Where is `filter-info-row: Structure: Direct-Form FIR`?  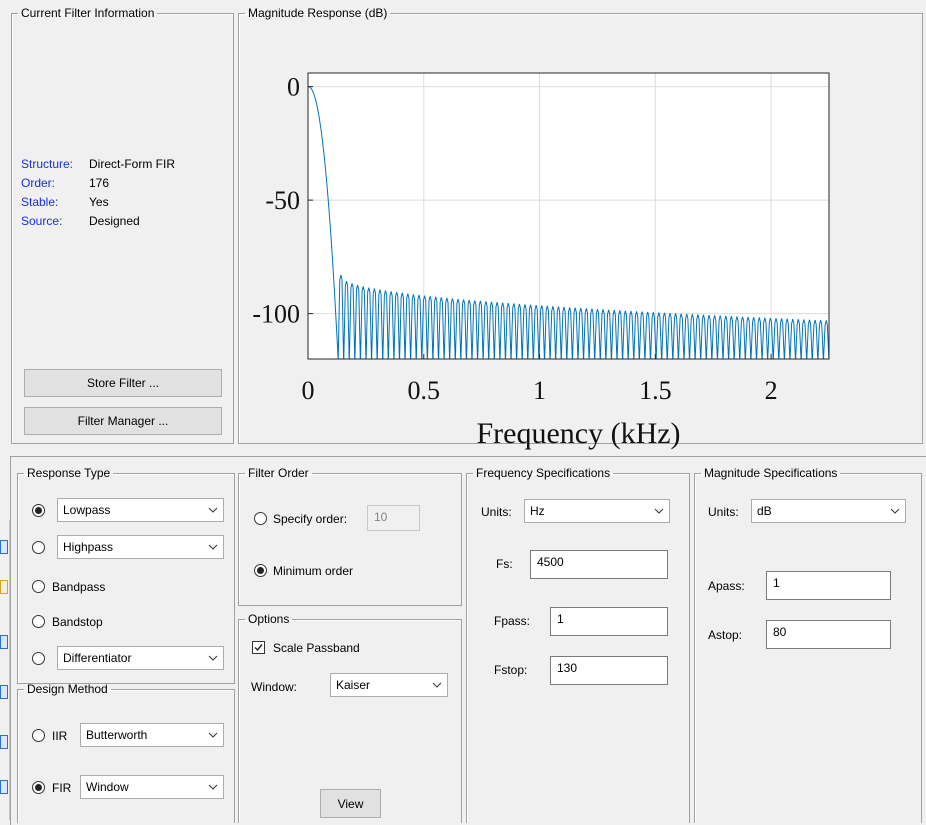 filter-info-row: Structure: Direct-Form FIR is located at coordinates (98, 164).